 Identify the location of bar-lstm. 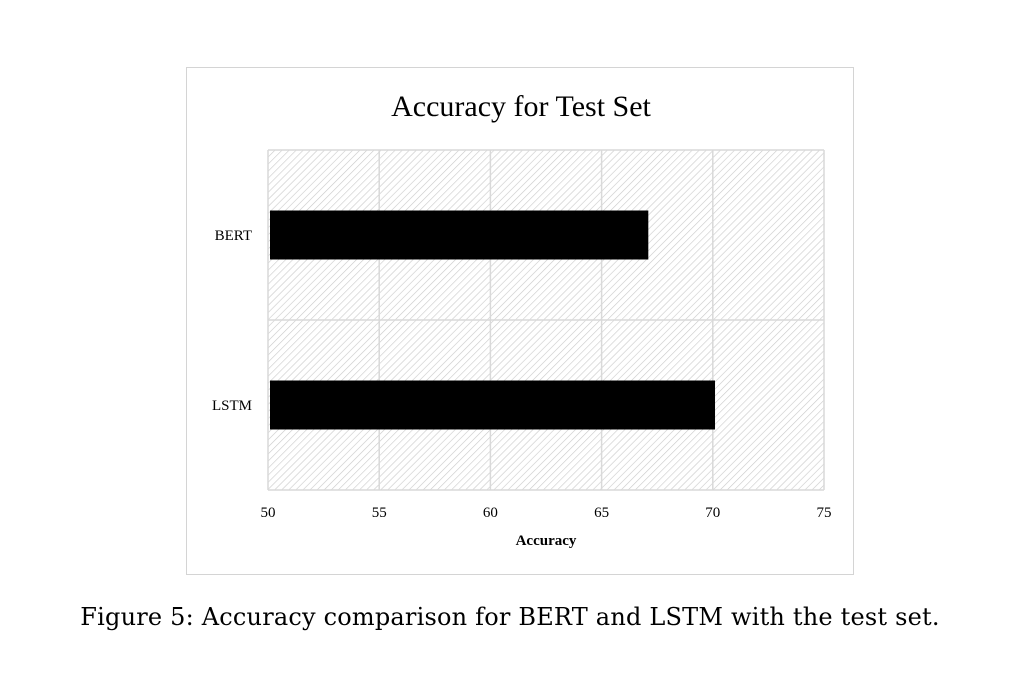
(493, 405).